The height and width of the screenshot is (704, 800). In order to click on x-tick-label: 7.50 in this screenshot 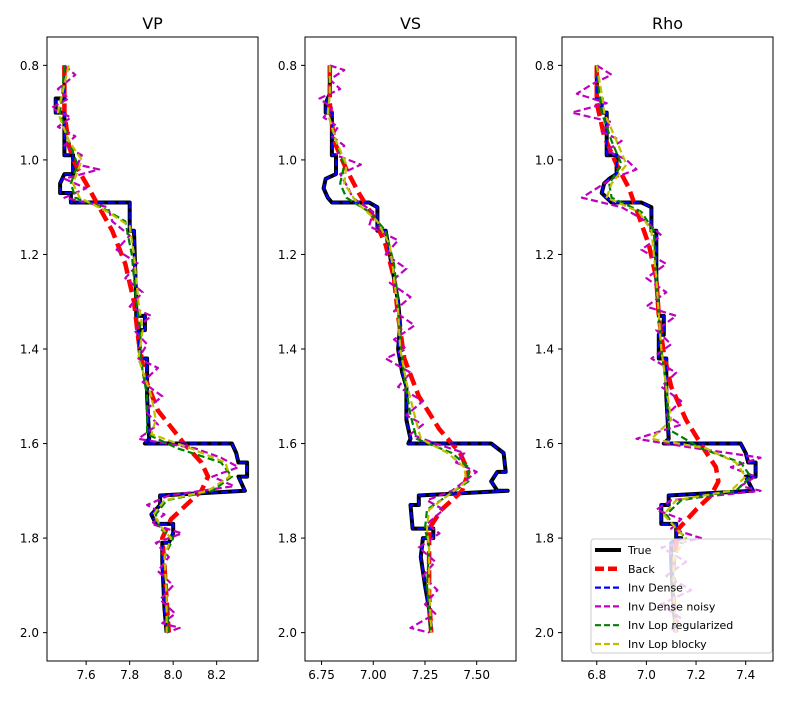, I will do `click(476, 675)`.